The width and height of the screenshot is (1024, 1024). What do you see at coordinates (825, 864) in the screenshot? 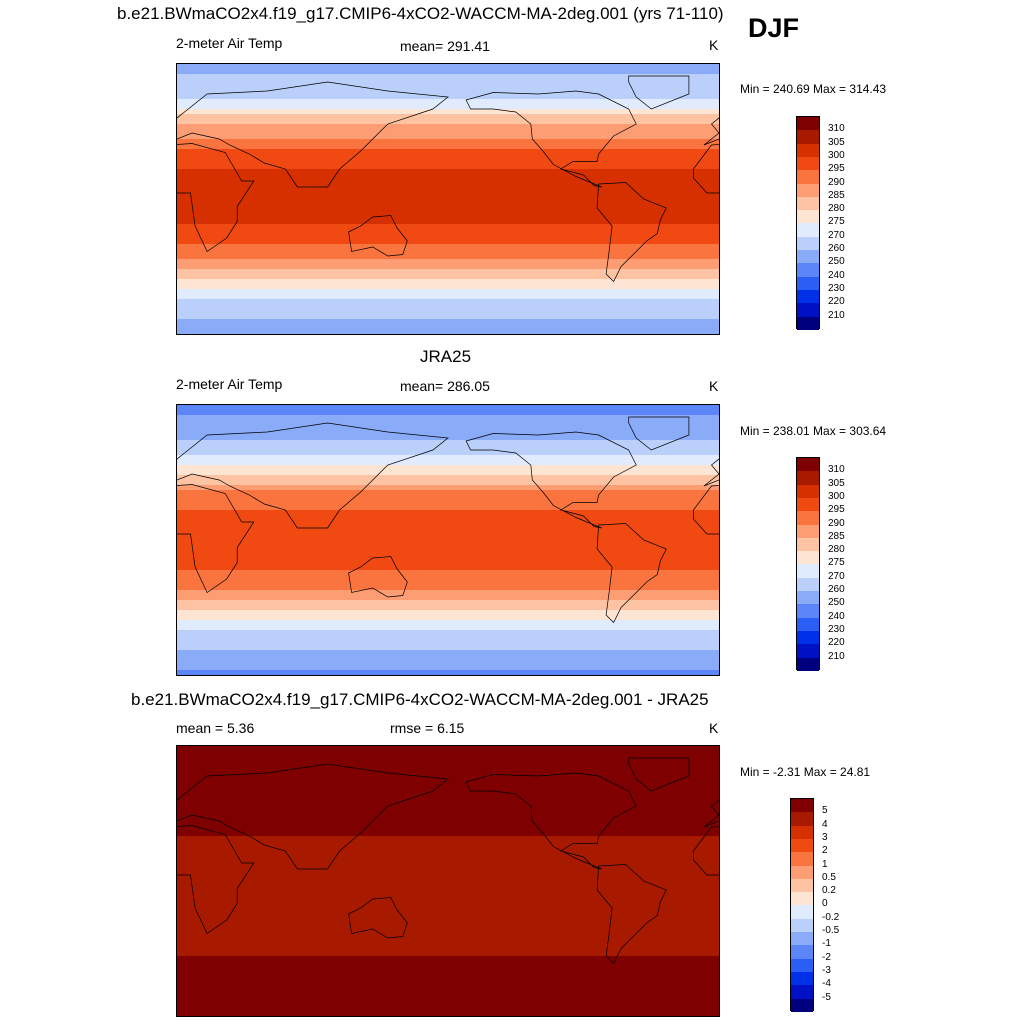
I see `colorbar-tick-label: 1` at bounding box center [825, 864].